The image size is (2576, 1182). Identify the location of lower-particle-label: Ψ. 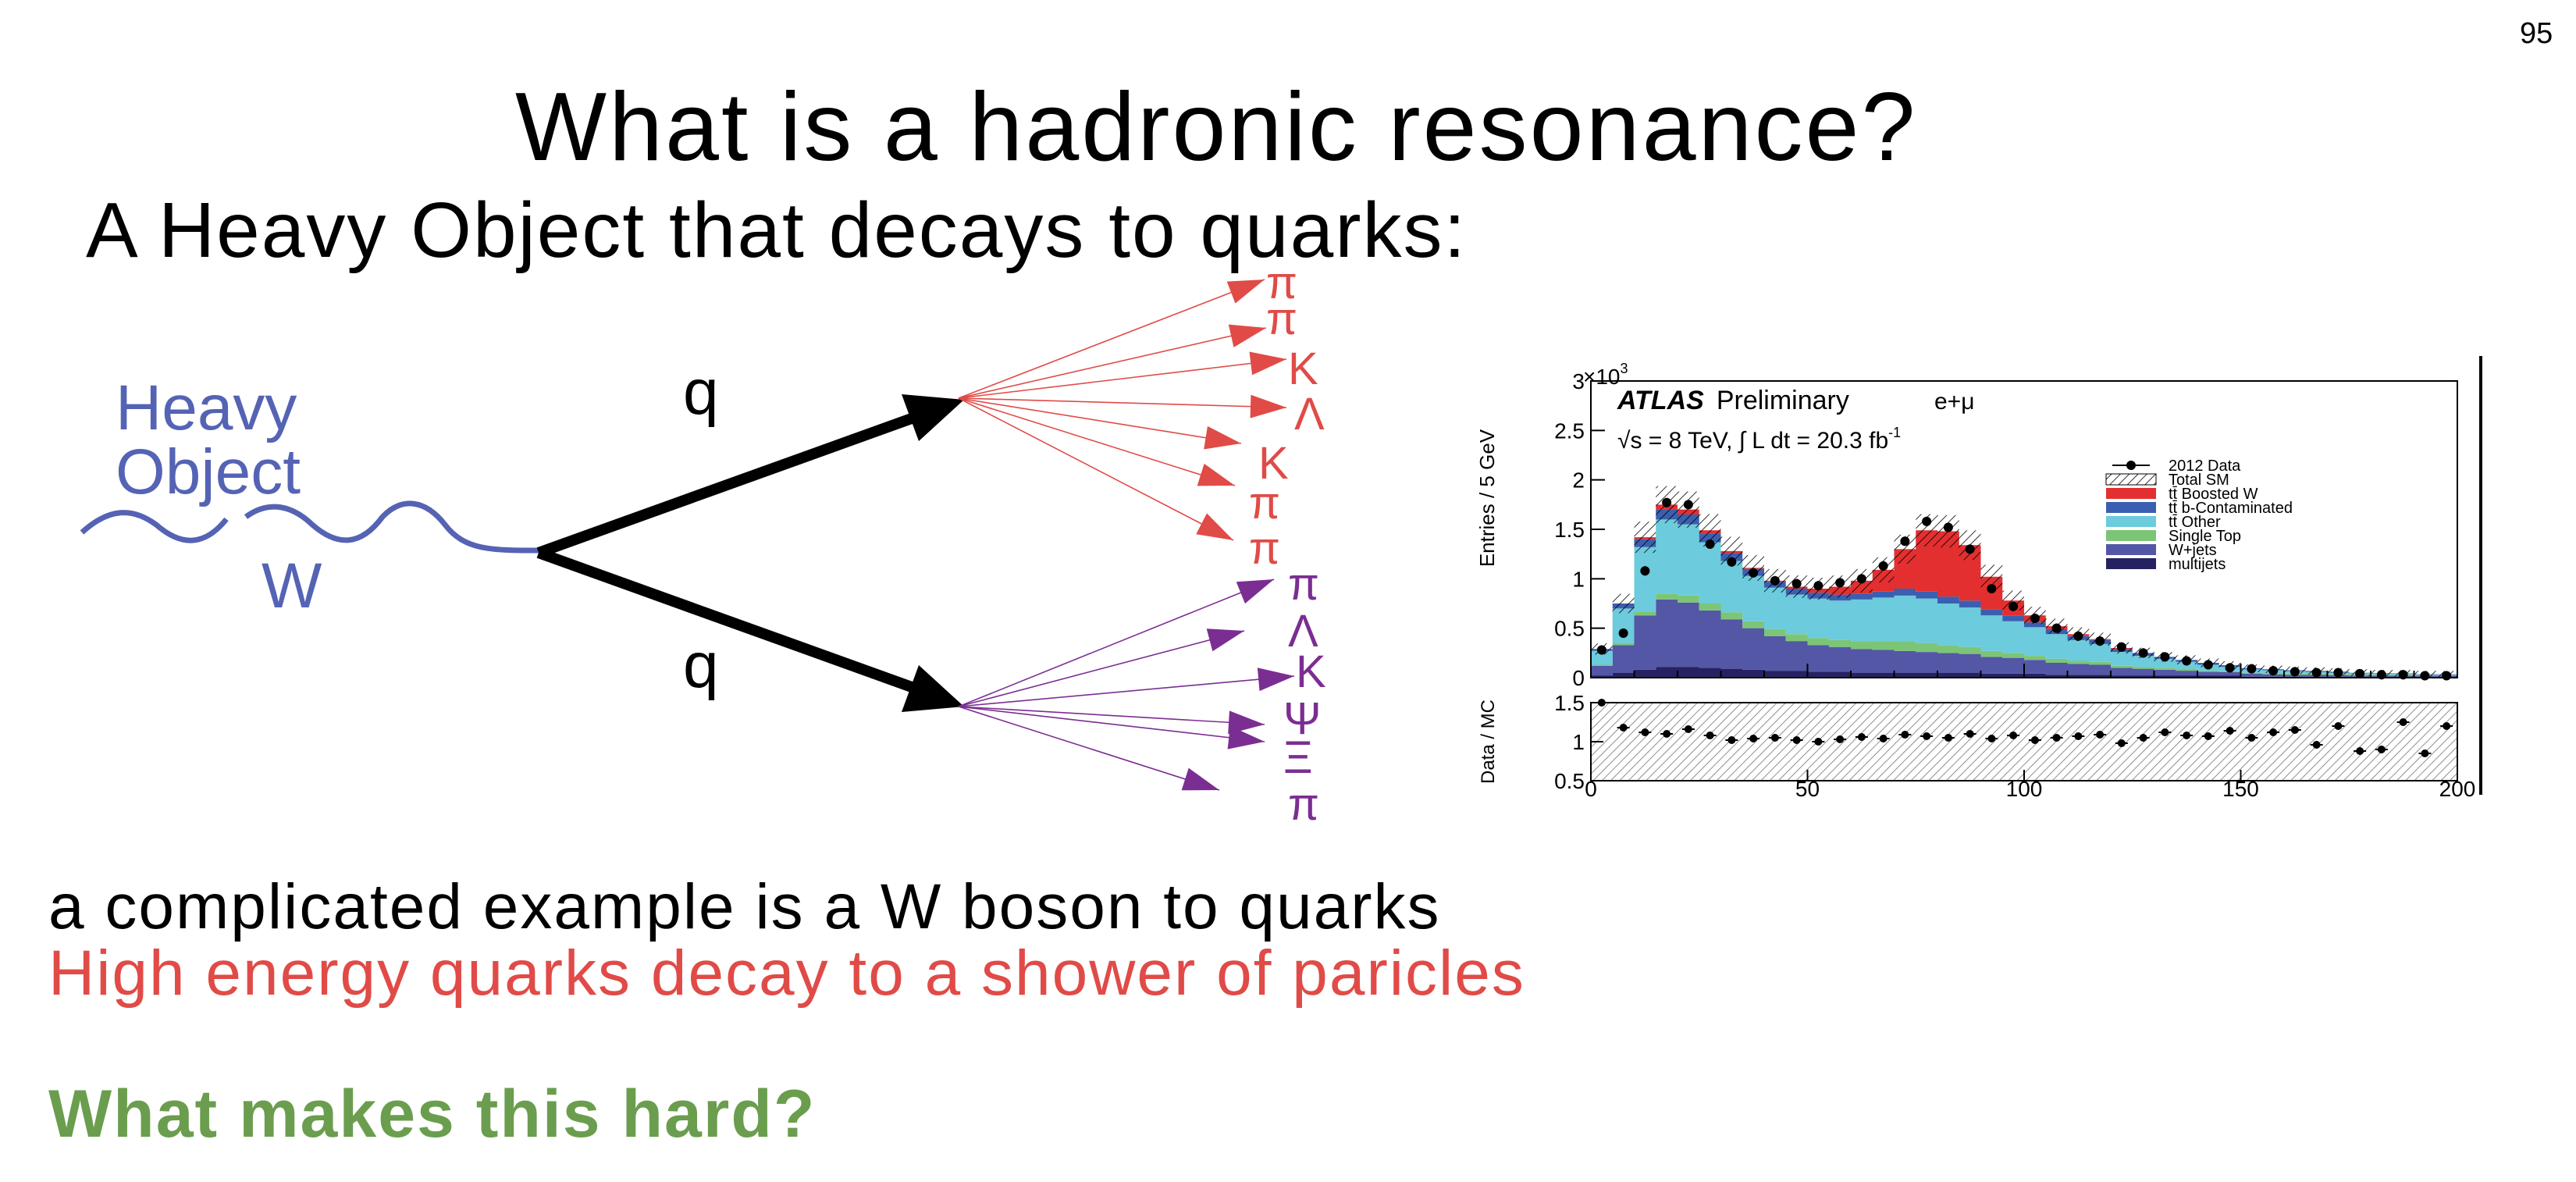
(1302, 718).